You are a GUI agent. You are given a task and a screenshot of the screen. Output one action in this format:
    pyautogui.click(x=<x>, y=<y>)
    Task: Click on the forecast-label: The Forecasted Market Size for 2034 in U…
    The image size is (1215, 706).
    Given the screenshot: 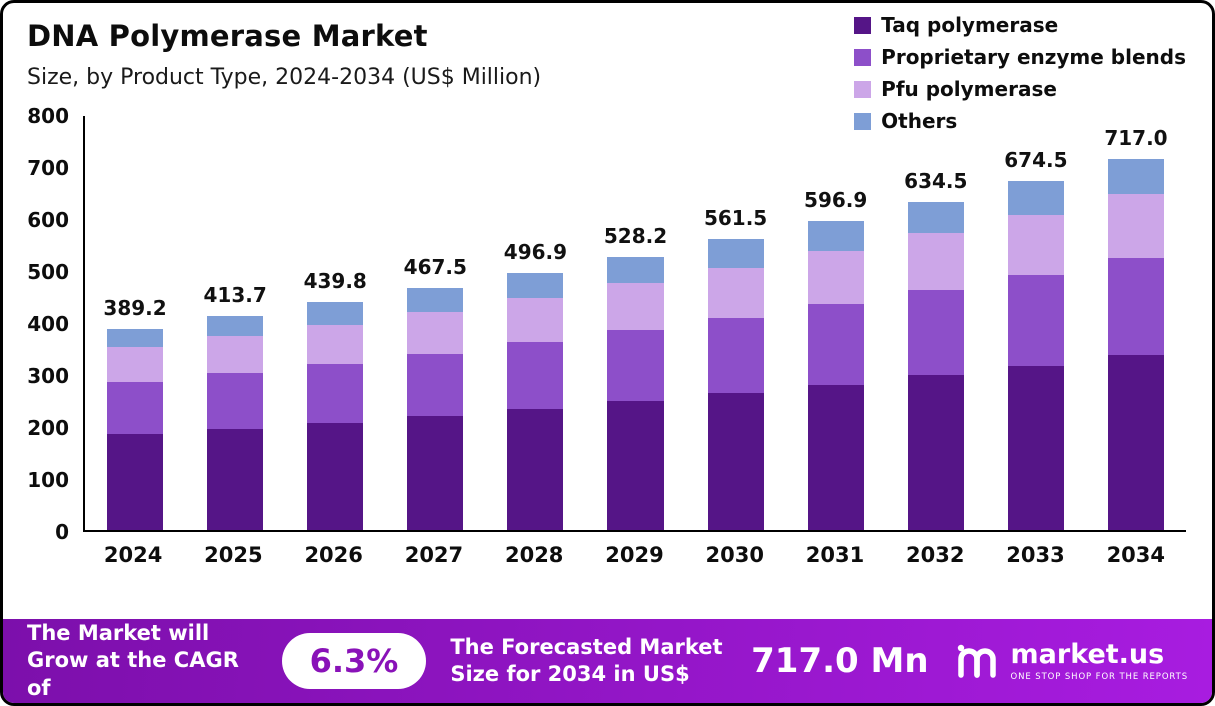 What is the action you would take?
    pyautogui.click(x=586, y=660)
    